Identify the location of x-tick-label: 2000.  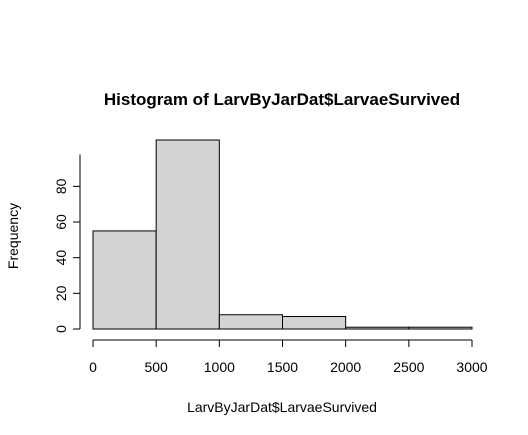
(345, 367).